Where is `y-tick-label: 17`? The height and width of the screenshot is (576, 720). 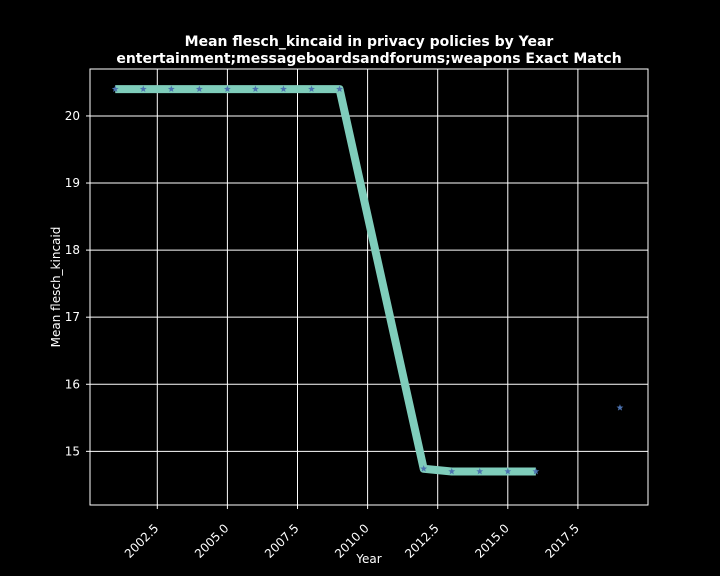
y-tick-label: 17 is located at coordinates (72, 317).